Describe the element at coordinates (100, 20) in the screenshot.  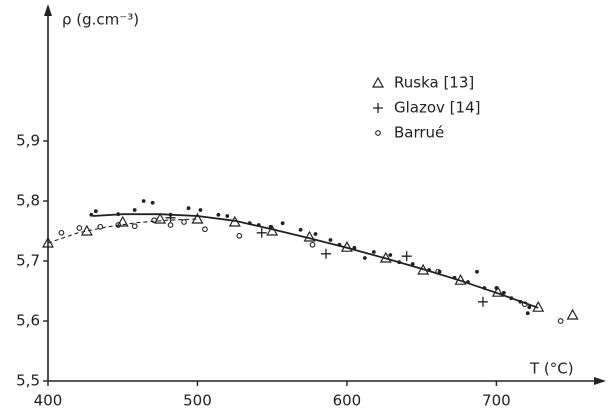
I see `y-axis-label: ρ (g.cm⁻³)` at that location.